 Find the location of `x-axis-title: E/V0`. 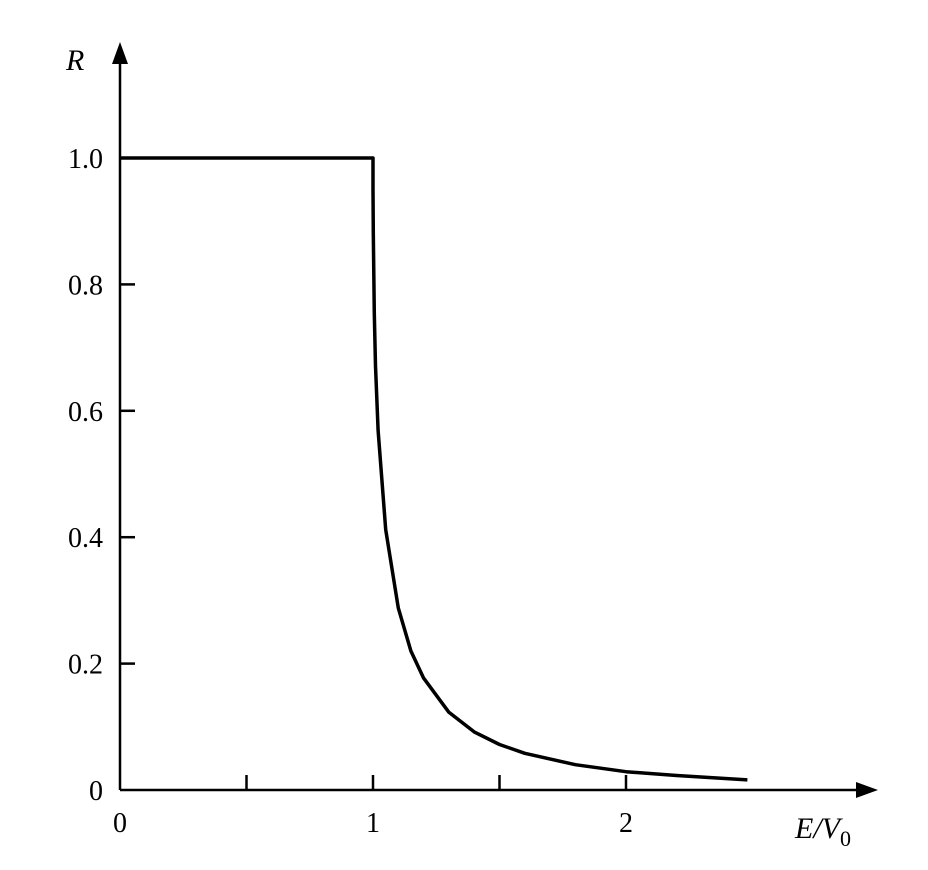

x-axis-title: E/V0 is located at coordinates (822, 831).